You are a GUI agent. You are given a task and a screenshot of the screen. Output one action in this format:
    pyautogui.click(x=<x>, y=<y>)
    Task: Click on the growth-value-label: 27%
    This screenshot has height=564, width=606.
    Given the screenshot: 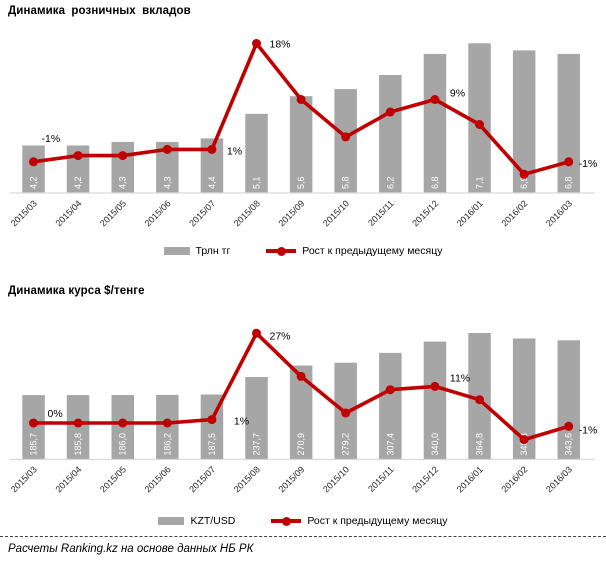 What is the action you would take?
    pyautogui.click(x=280, y=336)
    